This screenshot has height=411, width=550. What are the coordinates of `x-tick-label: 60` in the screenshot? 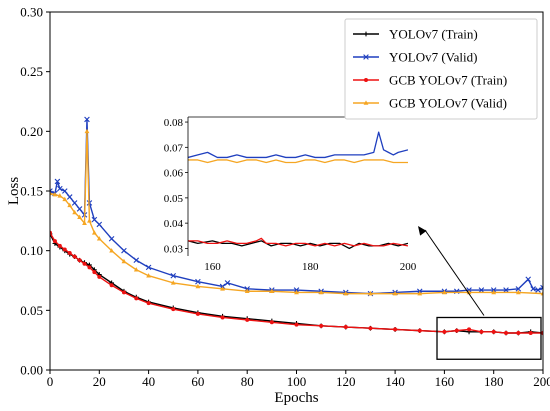 It's located at (197, 381).